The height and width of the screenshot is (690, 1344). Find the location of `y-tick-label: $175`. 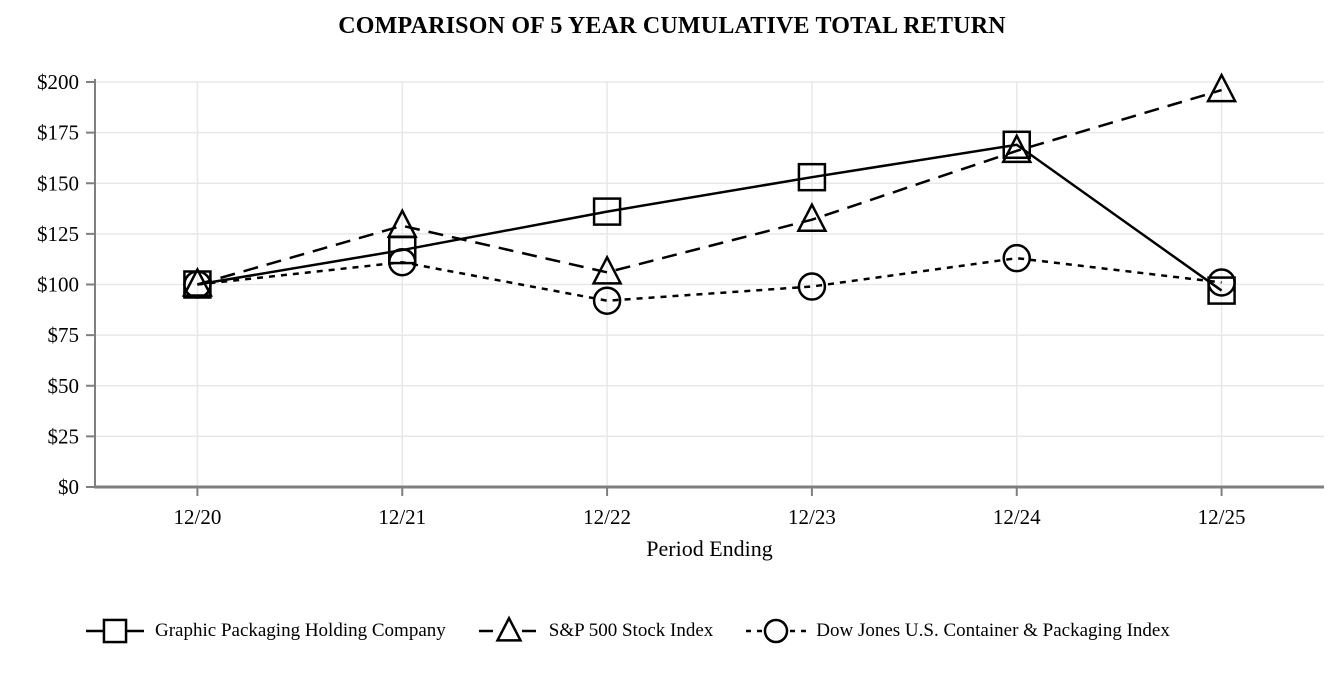

y-tick-label: $175 is located at coordinates (58, 133).